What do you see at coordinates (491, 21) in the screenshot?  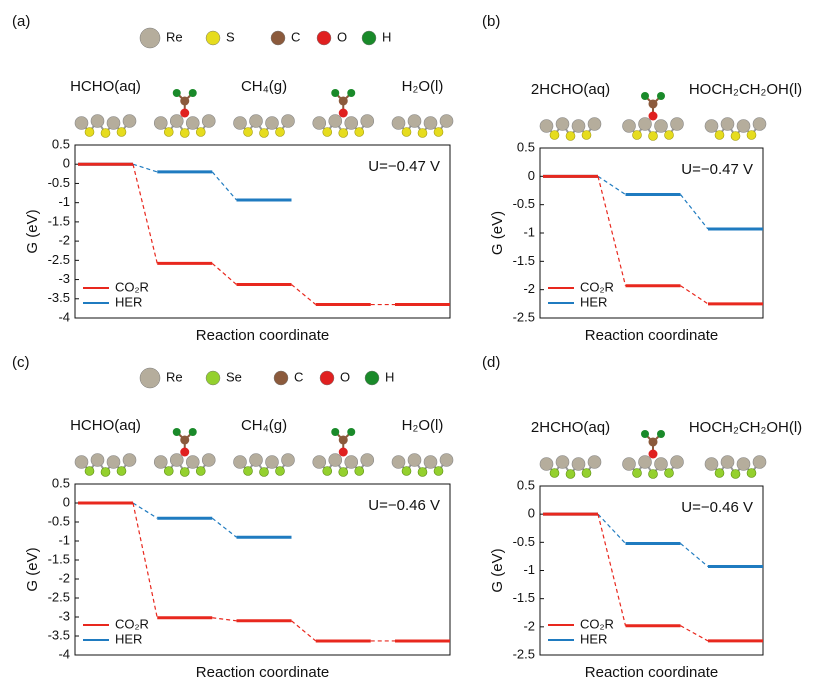 I see `panel-label: (b)` at bounding box center [491, 21].